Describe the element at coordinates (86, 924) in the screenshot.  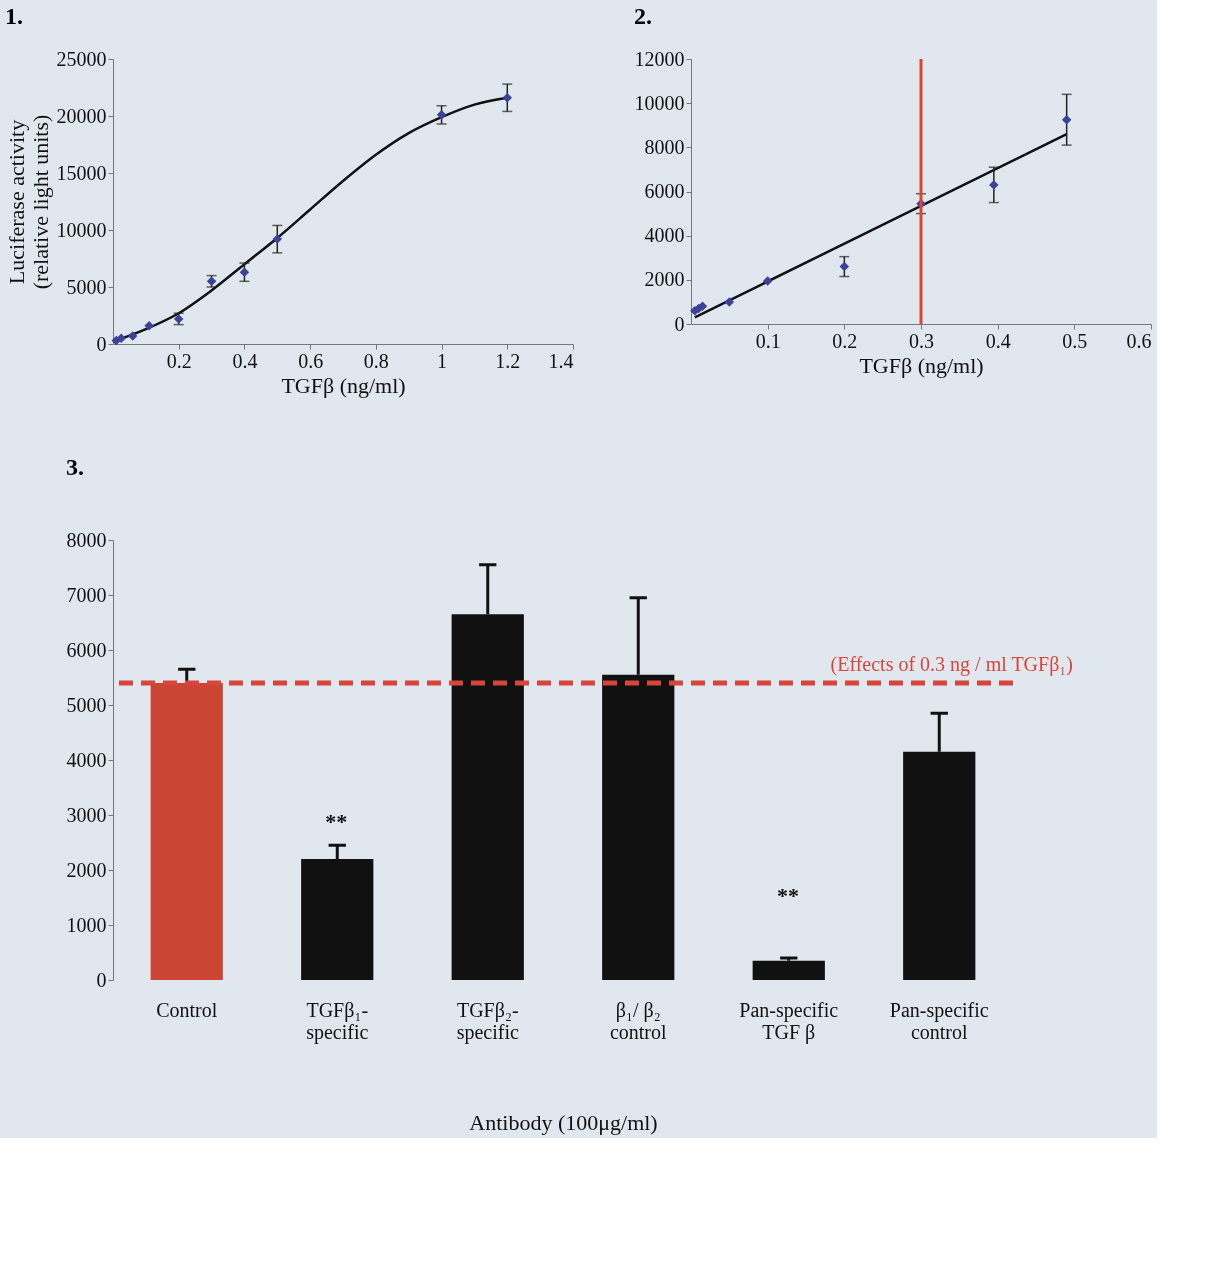
I see `y-tick-label: 1000` at that location.